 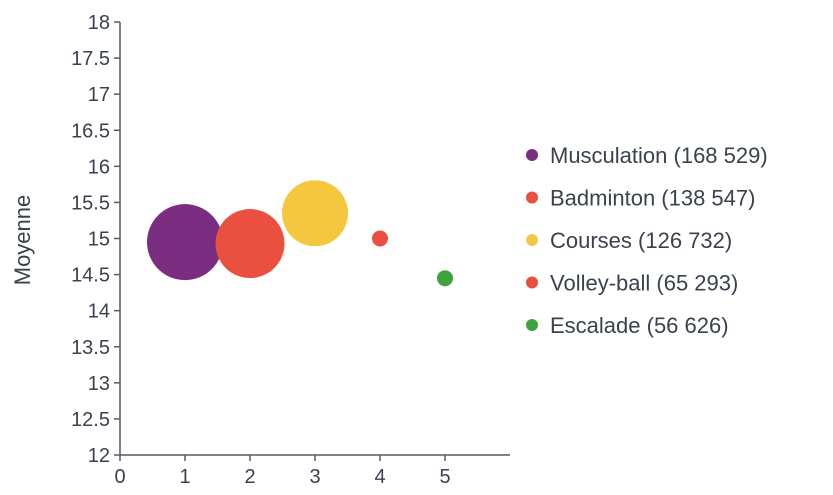 I want to click on y-axis-title: Moyenne, so click(x=22, y=240).